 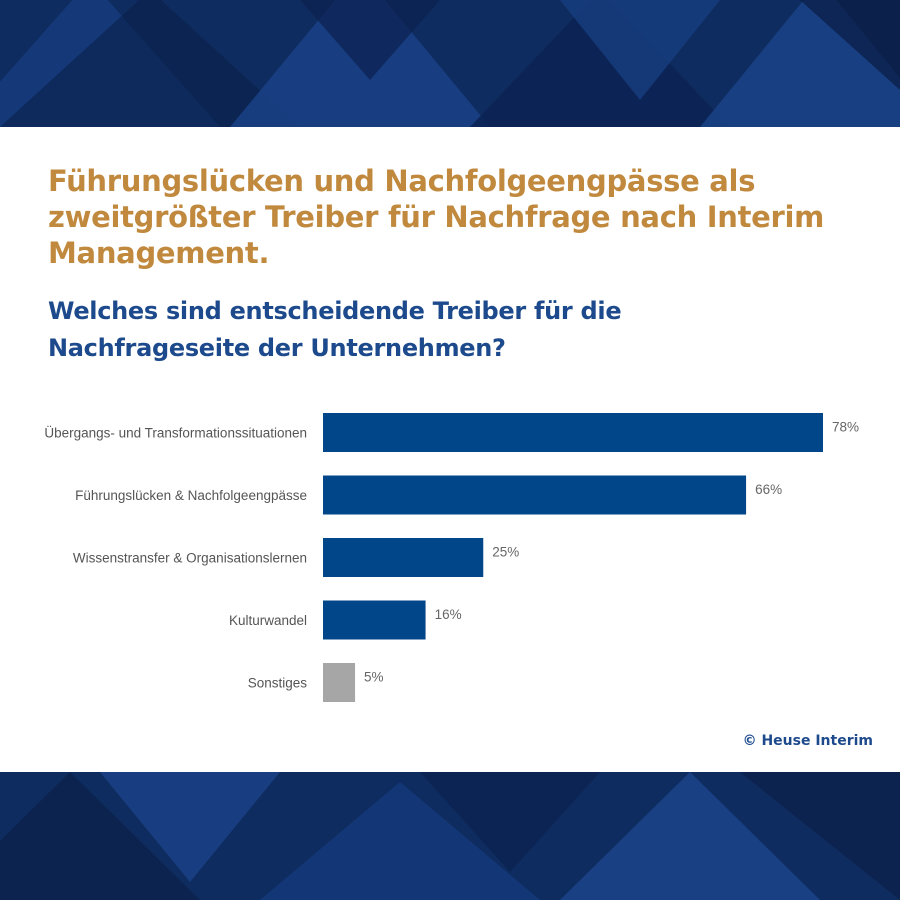 What do you see at coordinates (374, 677) in the screenshot?
I see `value-label: 5%` at bounding box center [374, 677].